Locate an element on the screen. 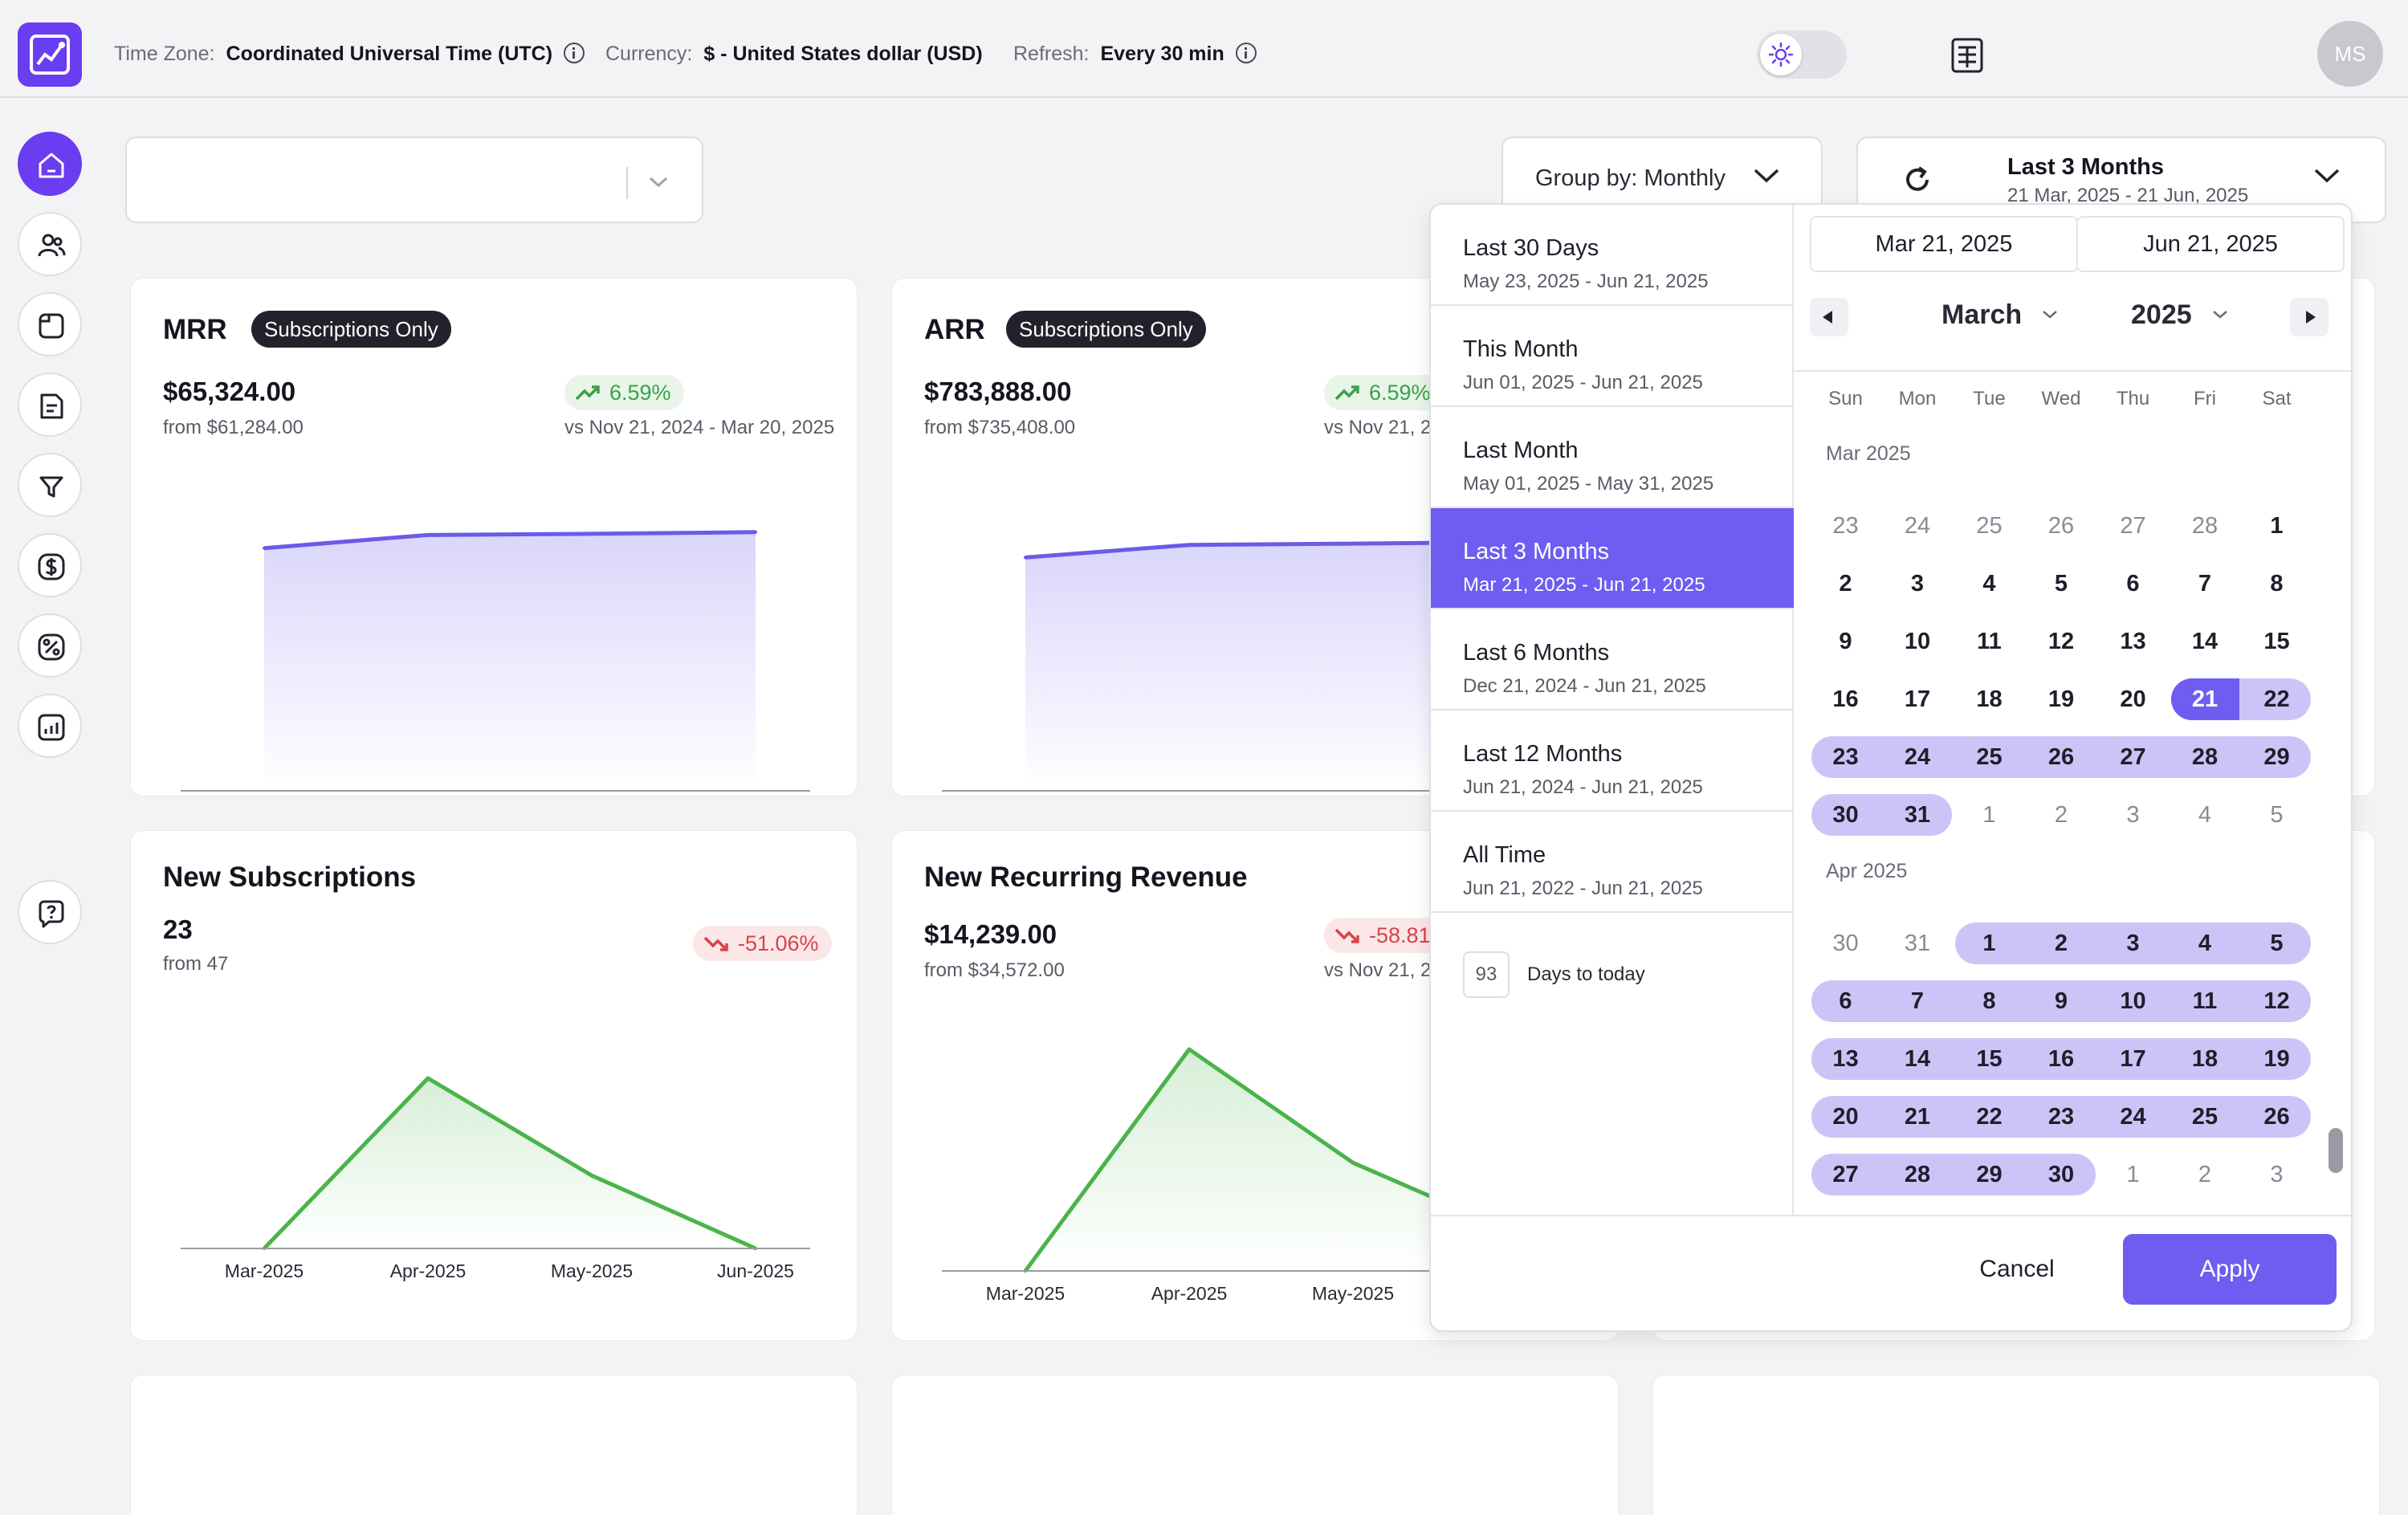 The image size is (2408, 1515). refresh-icon is located at coordinates (1917, 180).